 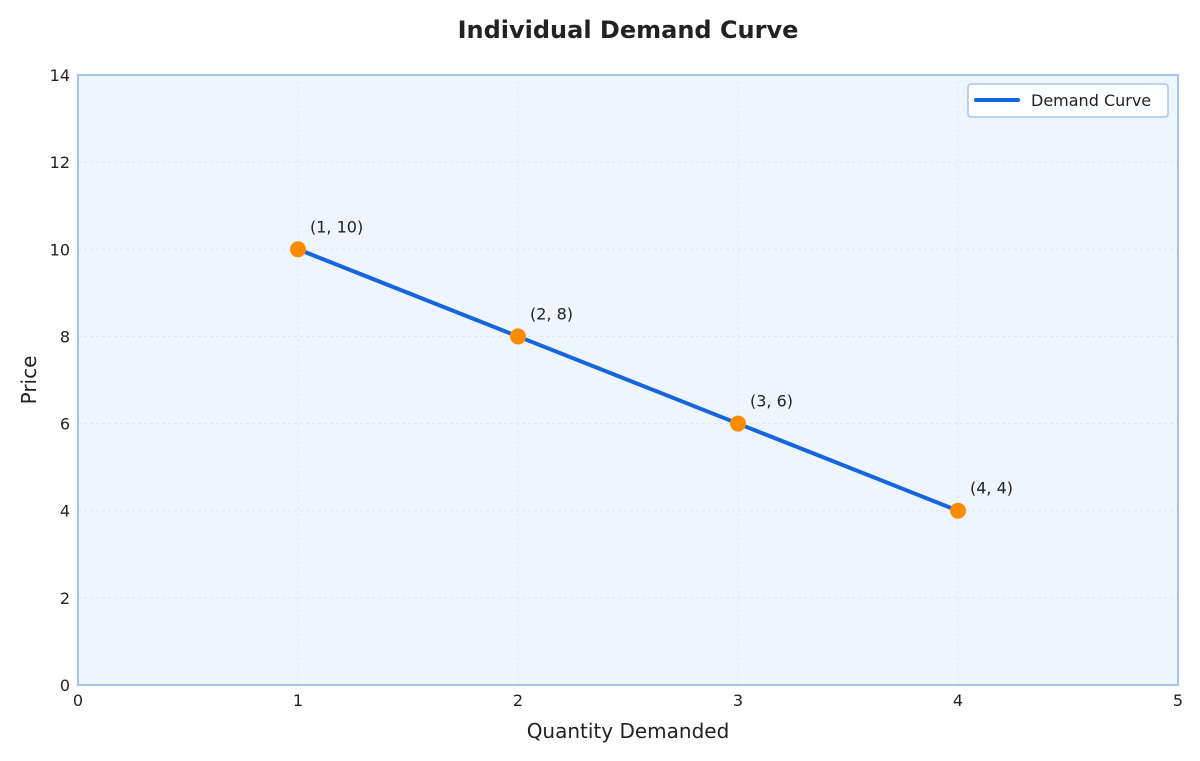 What do you see at coordinates (738, 700) in the screenshot?
I see `x-tick-label: 3` at bounding box center [738, 700].